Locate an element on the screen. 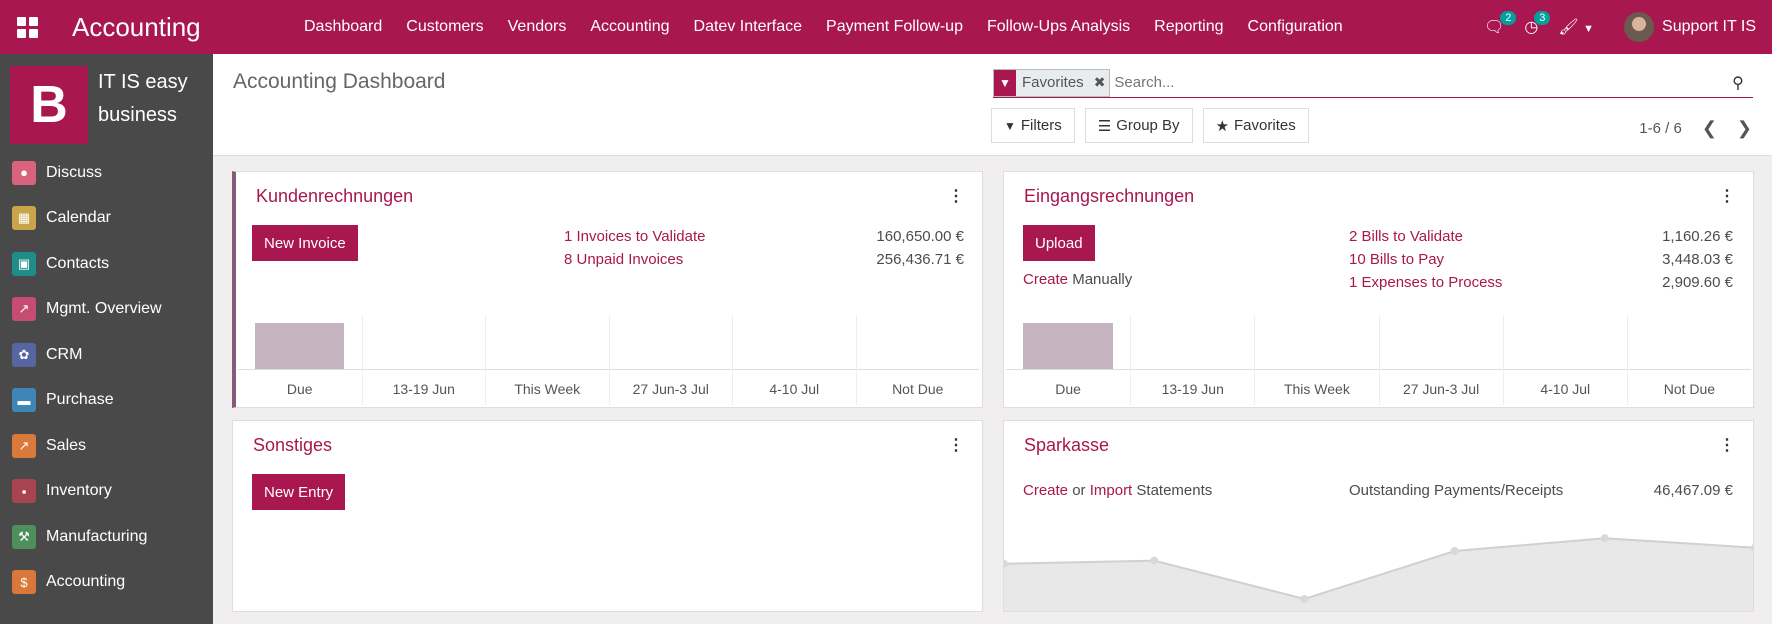  sidebar-item-contacts: ▣ Contacts is located at coordinates (106, 264).